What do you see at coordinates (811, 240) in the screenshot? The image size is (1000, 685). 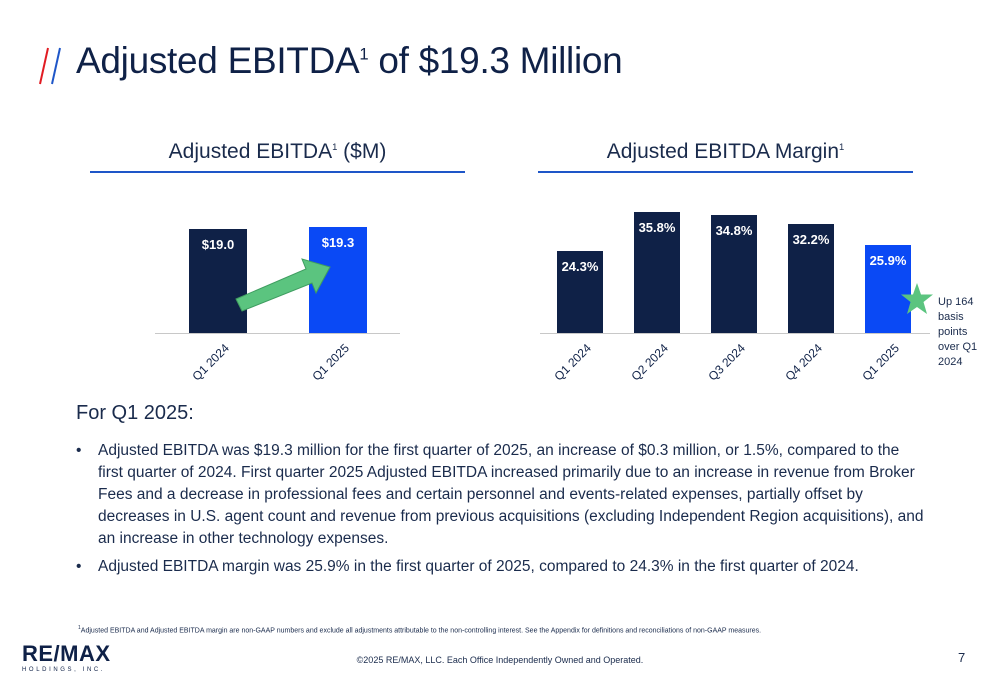 I see `data-label: 32.2%` at bounding box center [811, 240].